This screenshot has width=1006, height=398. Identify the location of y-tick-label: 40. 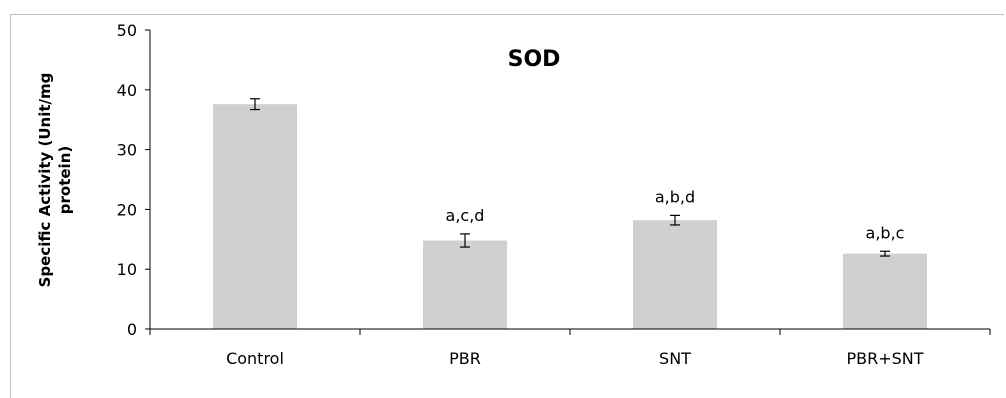
(127, 90).